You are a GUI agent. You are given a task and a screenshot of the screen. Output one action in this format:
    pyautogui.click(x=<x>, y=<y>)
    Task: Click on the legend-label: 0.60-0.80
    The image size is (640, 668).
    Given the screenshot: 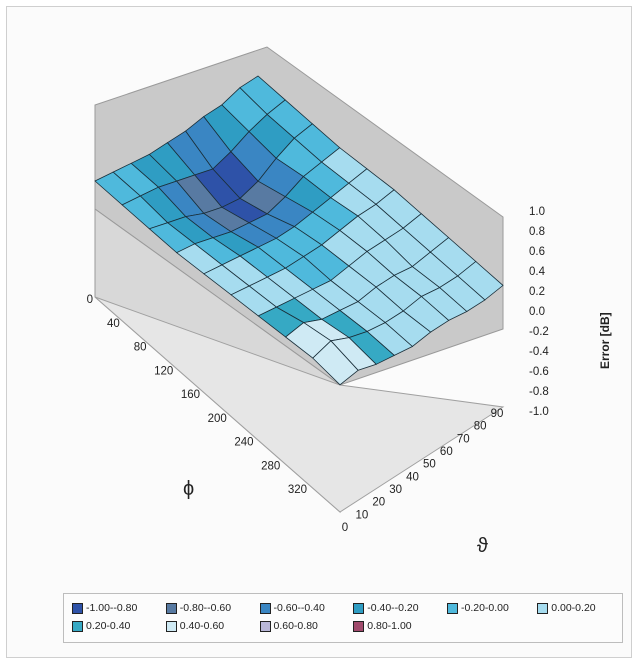 What is the action you would take?
    pyautogui.click(x=295, y=626)
    